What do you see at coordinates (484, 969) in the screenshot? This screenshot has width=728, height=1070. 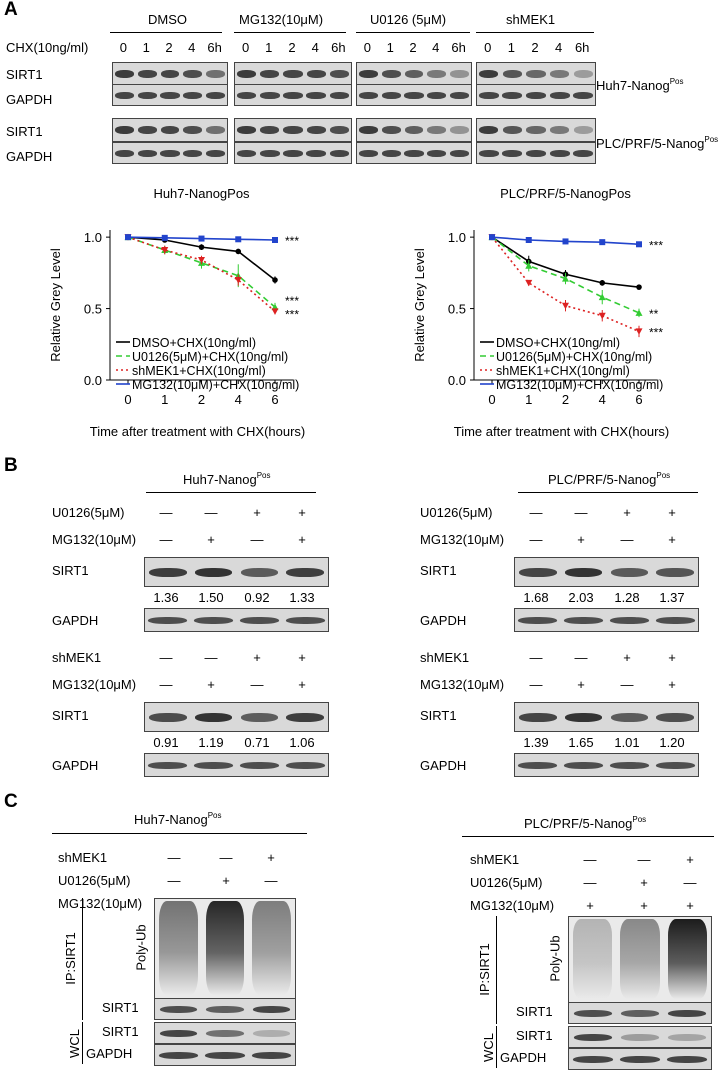 I see `ip-label: IP:SIRT1` at bounding box center [484, 969].